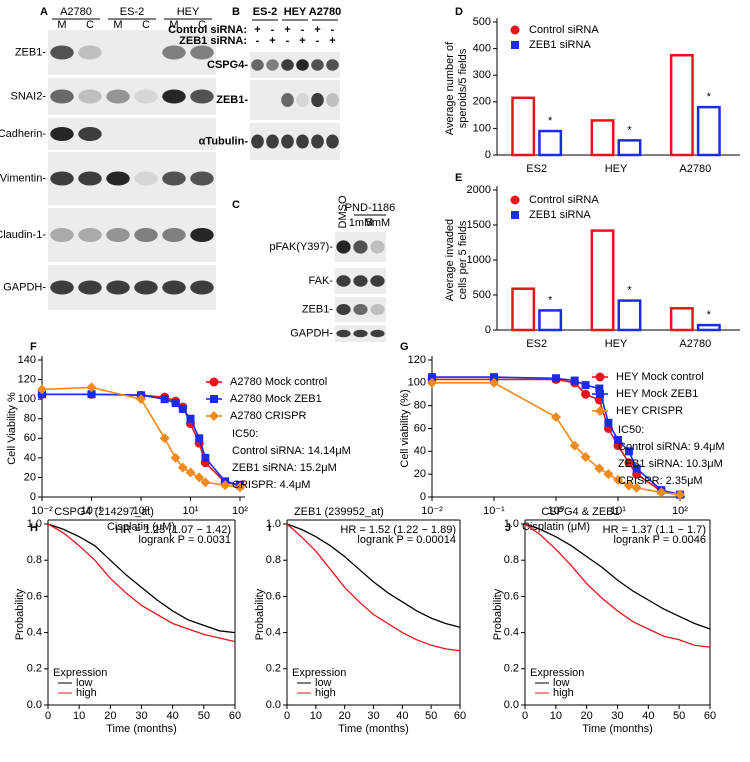 The width and height of the screenshot is (750, 762). What do you see at coordinates (373, 729) in the screenshot?
I see `x-axis-label: Time (months)` at bounding box center [373, 729].